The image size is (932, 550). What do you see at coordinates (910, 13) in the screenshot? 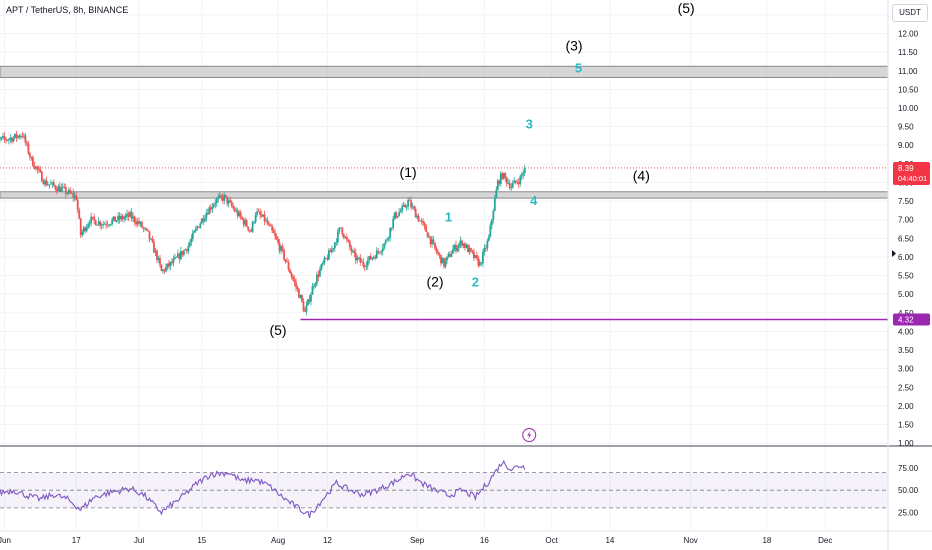
I see `unit-button: USDT` at bounding box center [910, 13].